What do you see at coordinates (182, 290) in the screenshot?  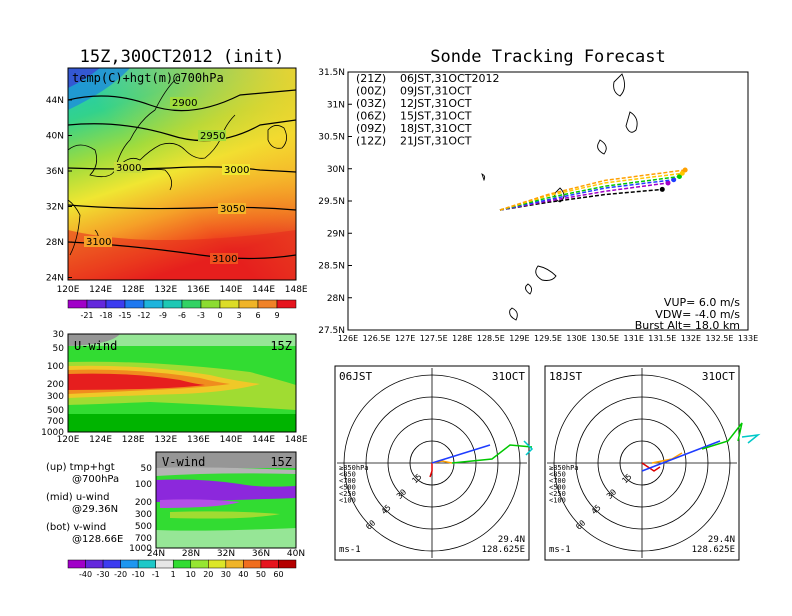 I see `map-lon-labels: 120E 124E 128E 132E 136E 140E 144E 148E` at bounding box center [182, 290].